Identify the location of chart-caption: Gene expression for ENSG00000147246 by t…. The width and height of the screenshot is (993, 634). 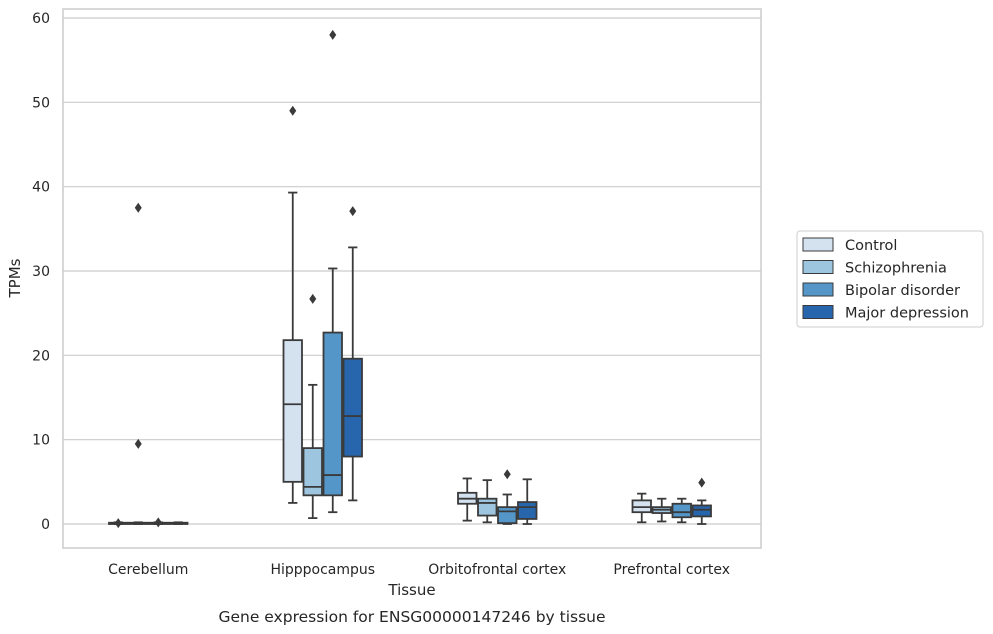
(411, 617).